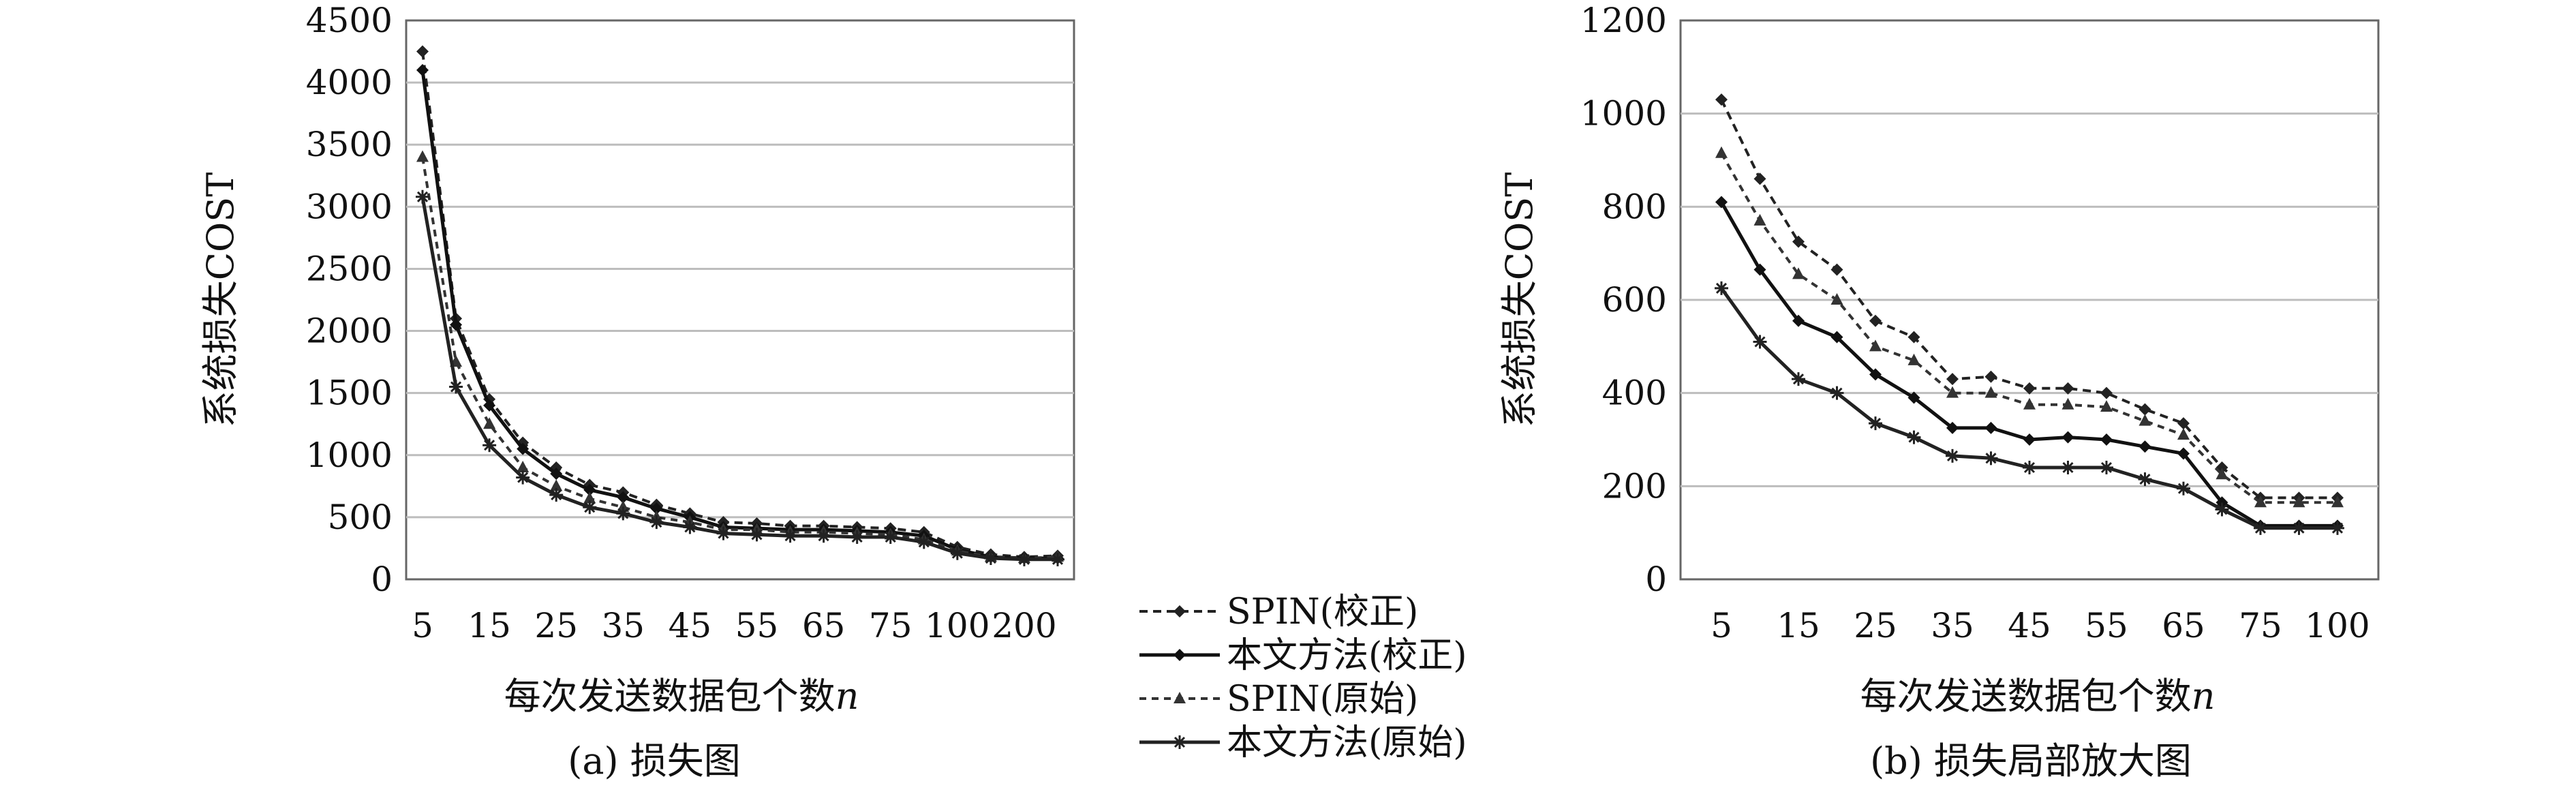 The width and height of the screenshot is (2576, 794). Describe the element at coordinates (349, 144) in the screenshot. I see `y-tick-label: 3500` at that location.